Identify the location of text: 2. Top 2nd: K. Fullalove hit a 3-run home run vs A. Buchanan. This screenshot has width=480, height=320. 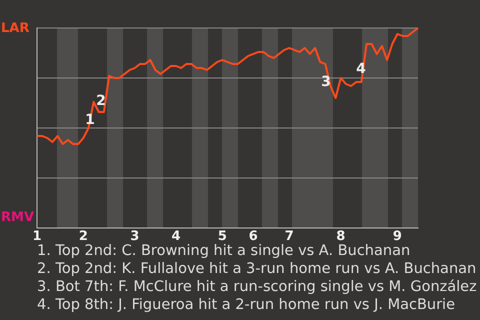
(257, 269).